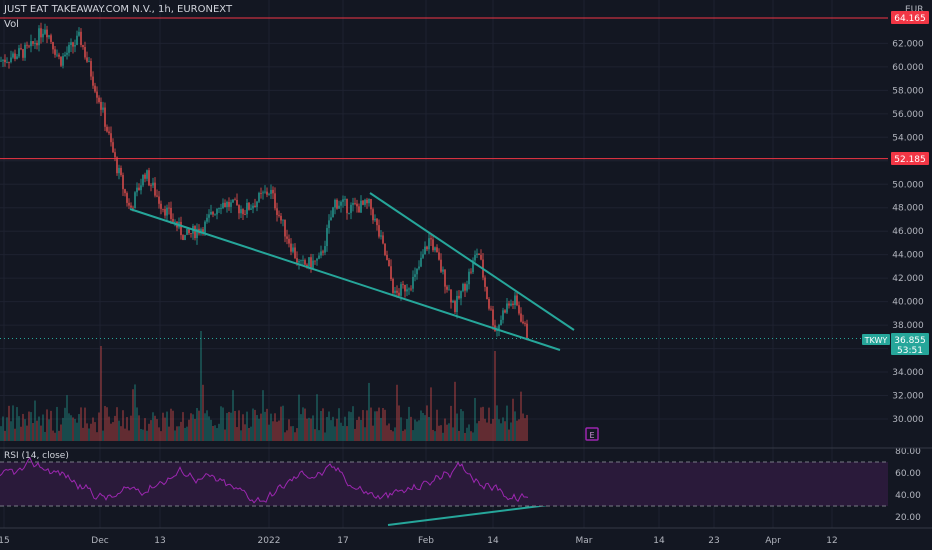 This screenshot has height=550, width=932. I want to click on earnings-marker, so click(592, 434).